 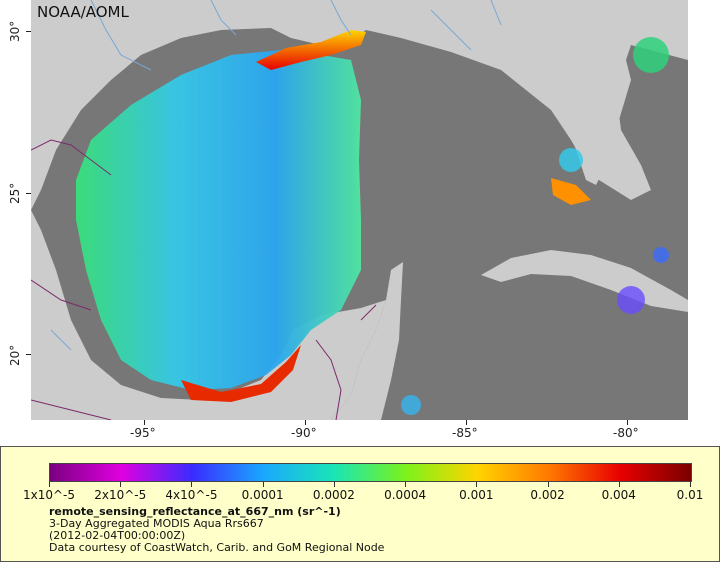 What do you see at coordinates (143, 433) in the screenshot?
I see `lon-label-95: -95°` at bounding box center [143, 433].